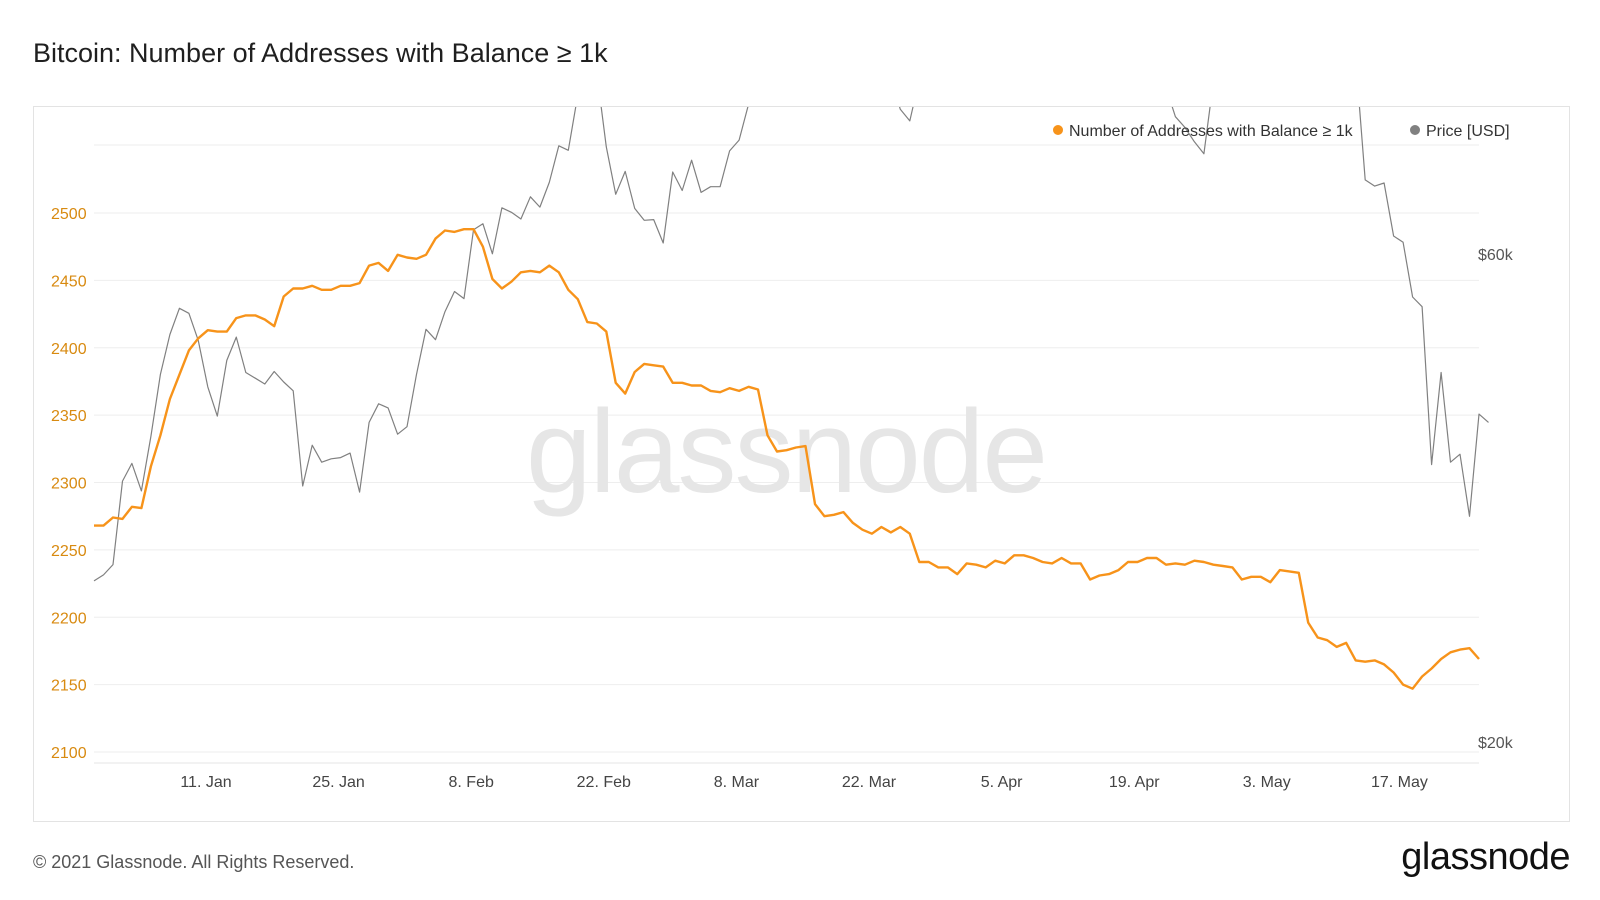  I want to click on y-left-tick-label: 2350, so click(69, 416).